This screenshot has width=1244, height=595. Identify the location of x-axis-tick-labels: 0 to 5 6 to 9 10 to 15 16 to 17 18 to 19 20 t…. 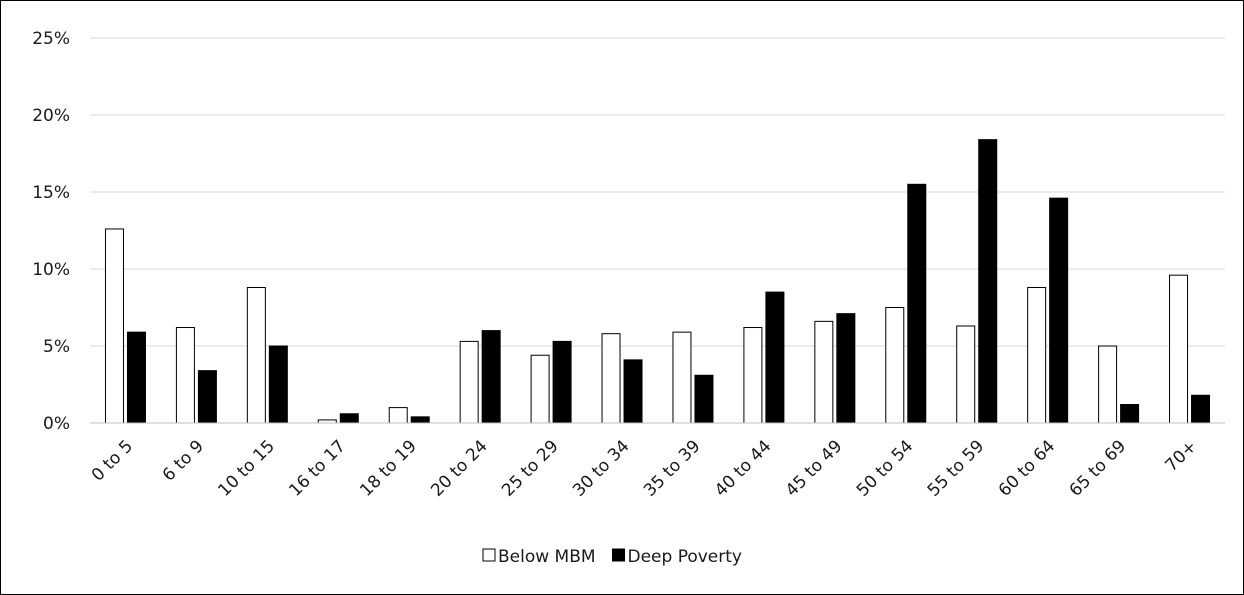
(644, 468).